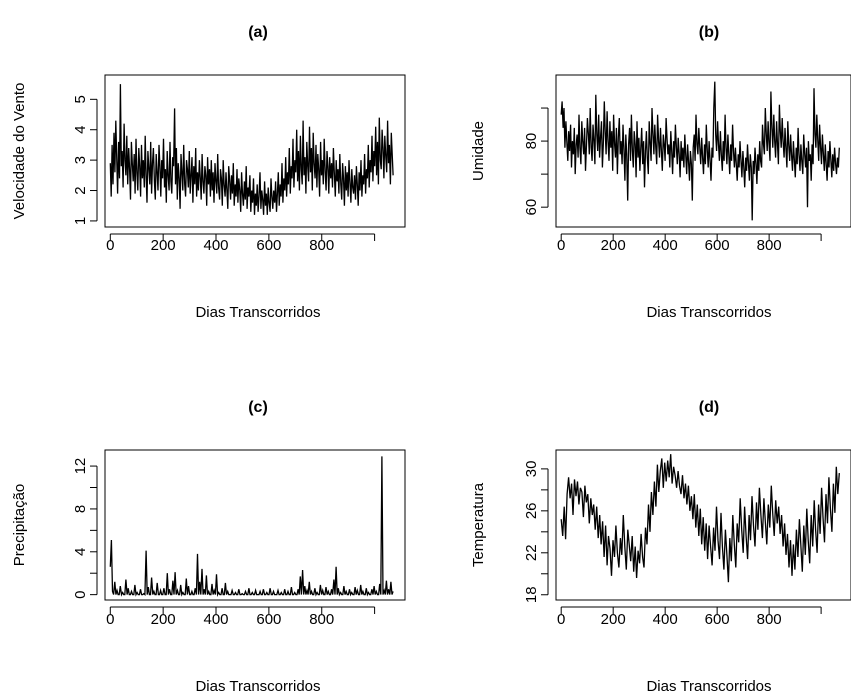  What do you see at coordinates (80, 190) in the screenshot?
I see `y-tick-label: 2` at bounding box center [80, 190].